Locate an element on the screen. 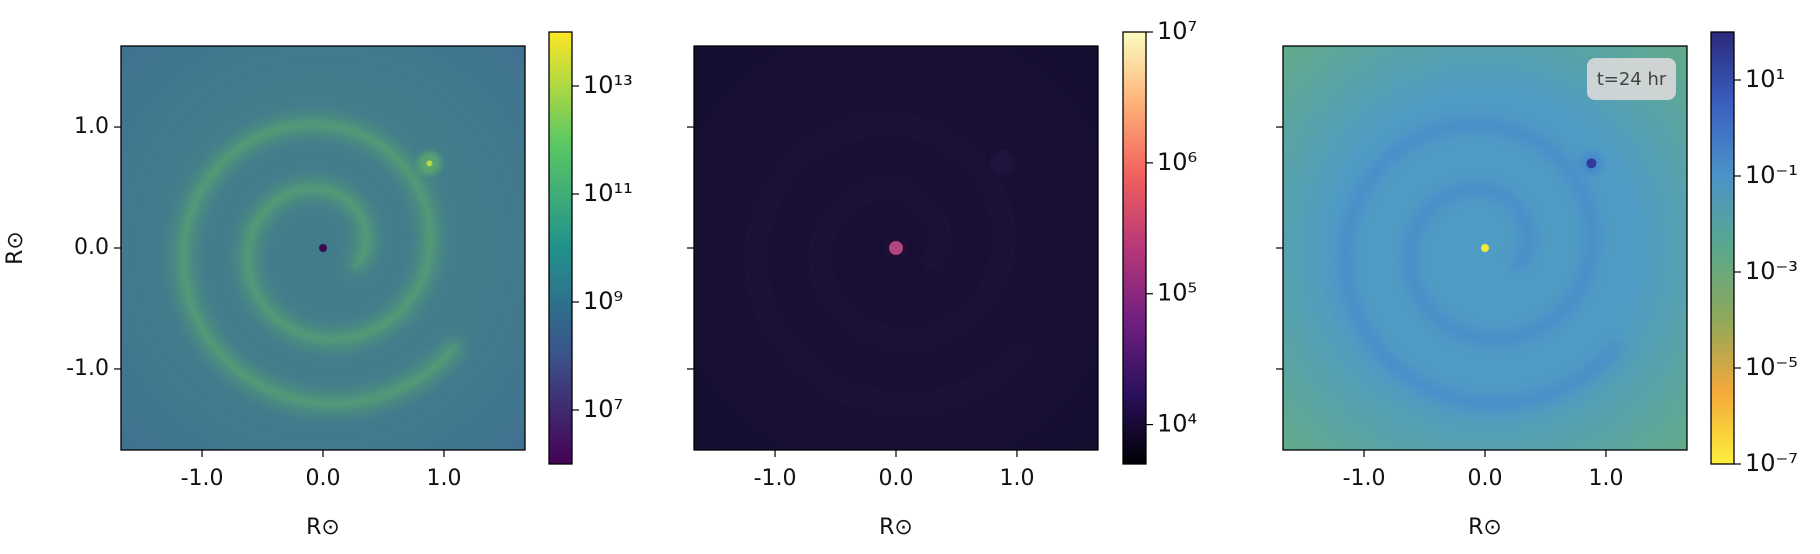  colorbar-tick-label: 10⁵ is located at coordinates (1177, 293).